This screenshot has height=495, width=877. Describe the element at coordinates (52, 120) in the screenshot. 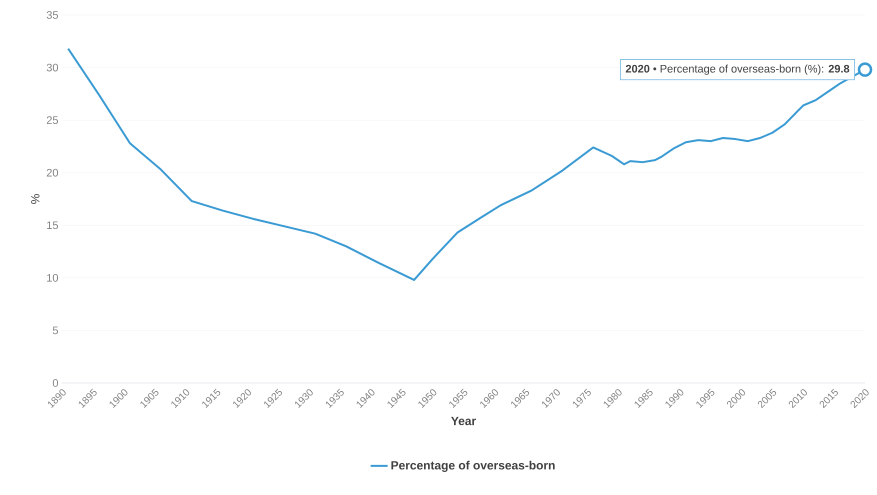

I see `y-tick-label: 25` at that location.